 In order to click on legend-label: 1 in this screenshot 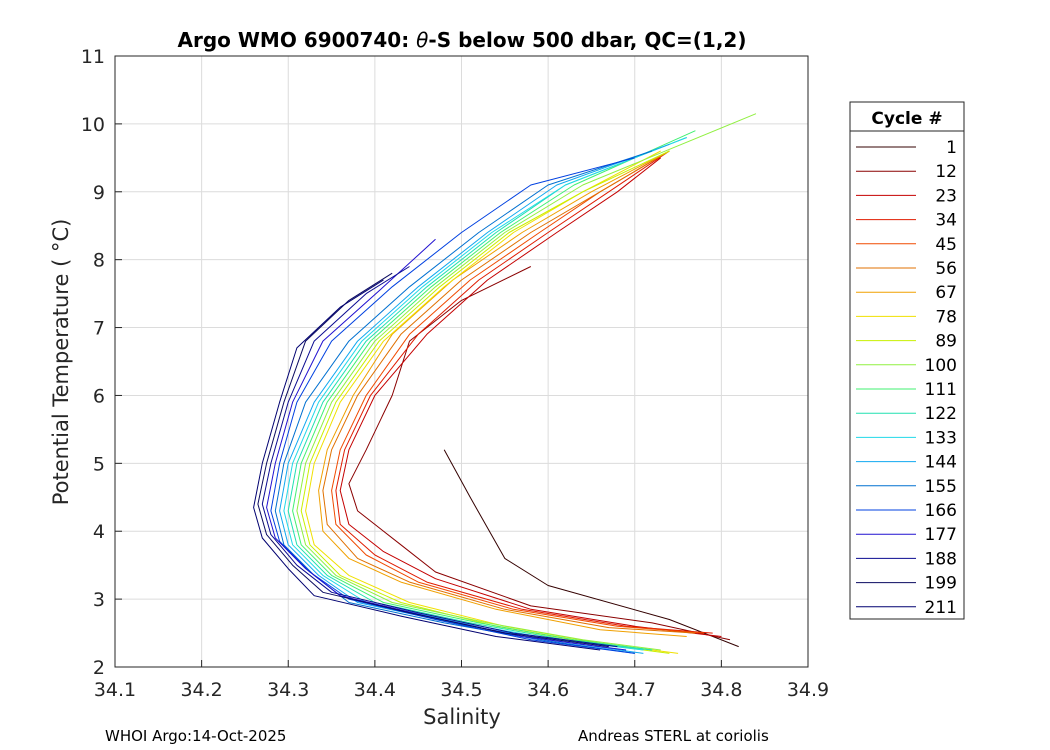, I will do `click(951, 148)`.